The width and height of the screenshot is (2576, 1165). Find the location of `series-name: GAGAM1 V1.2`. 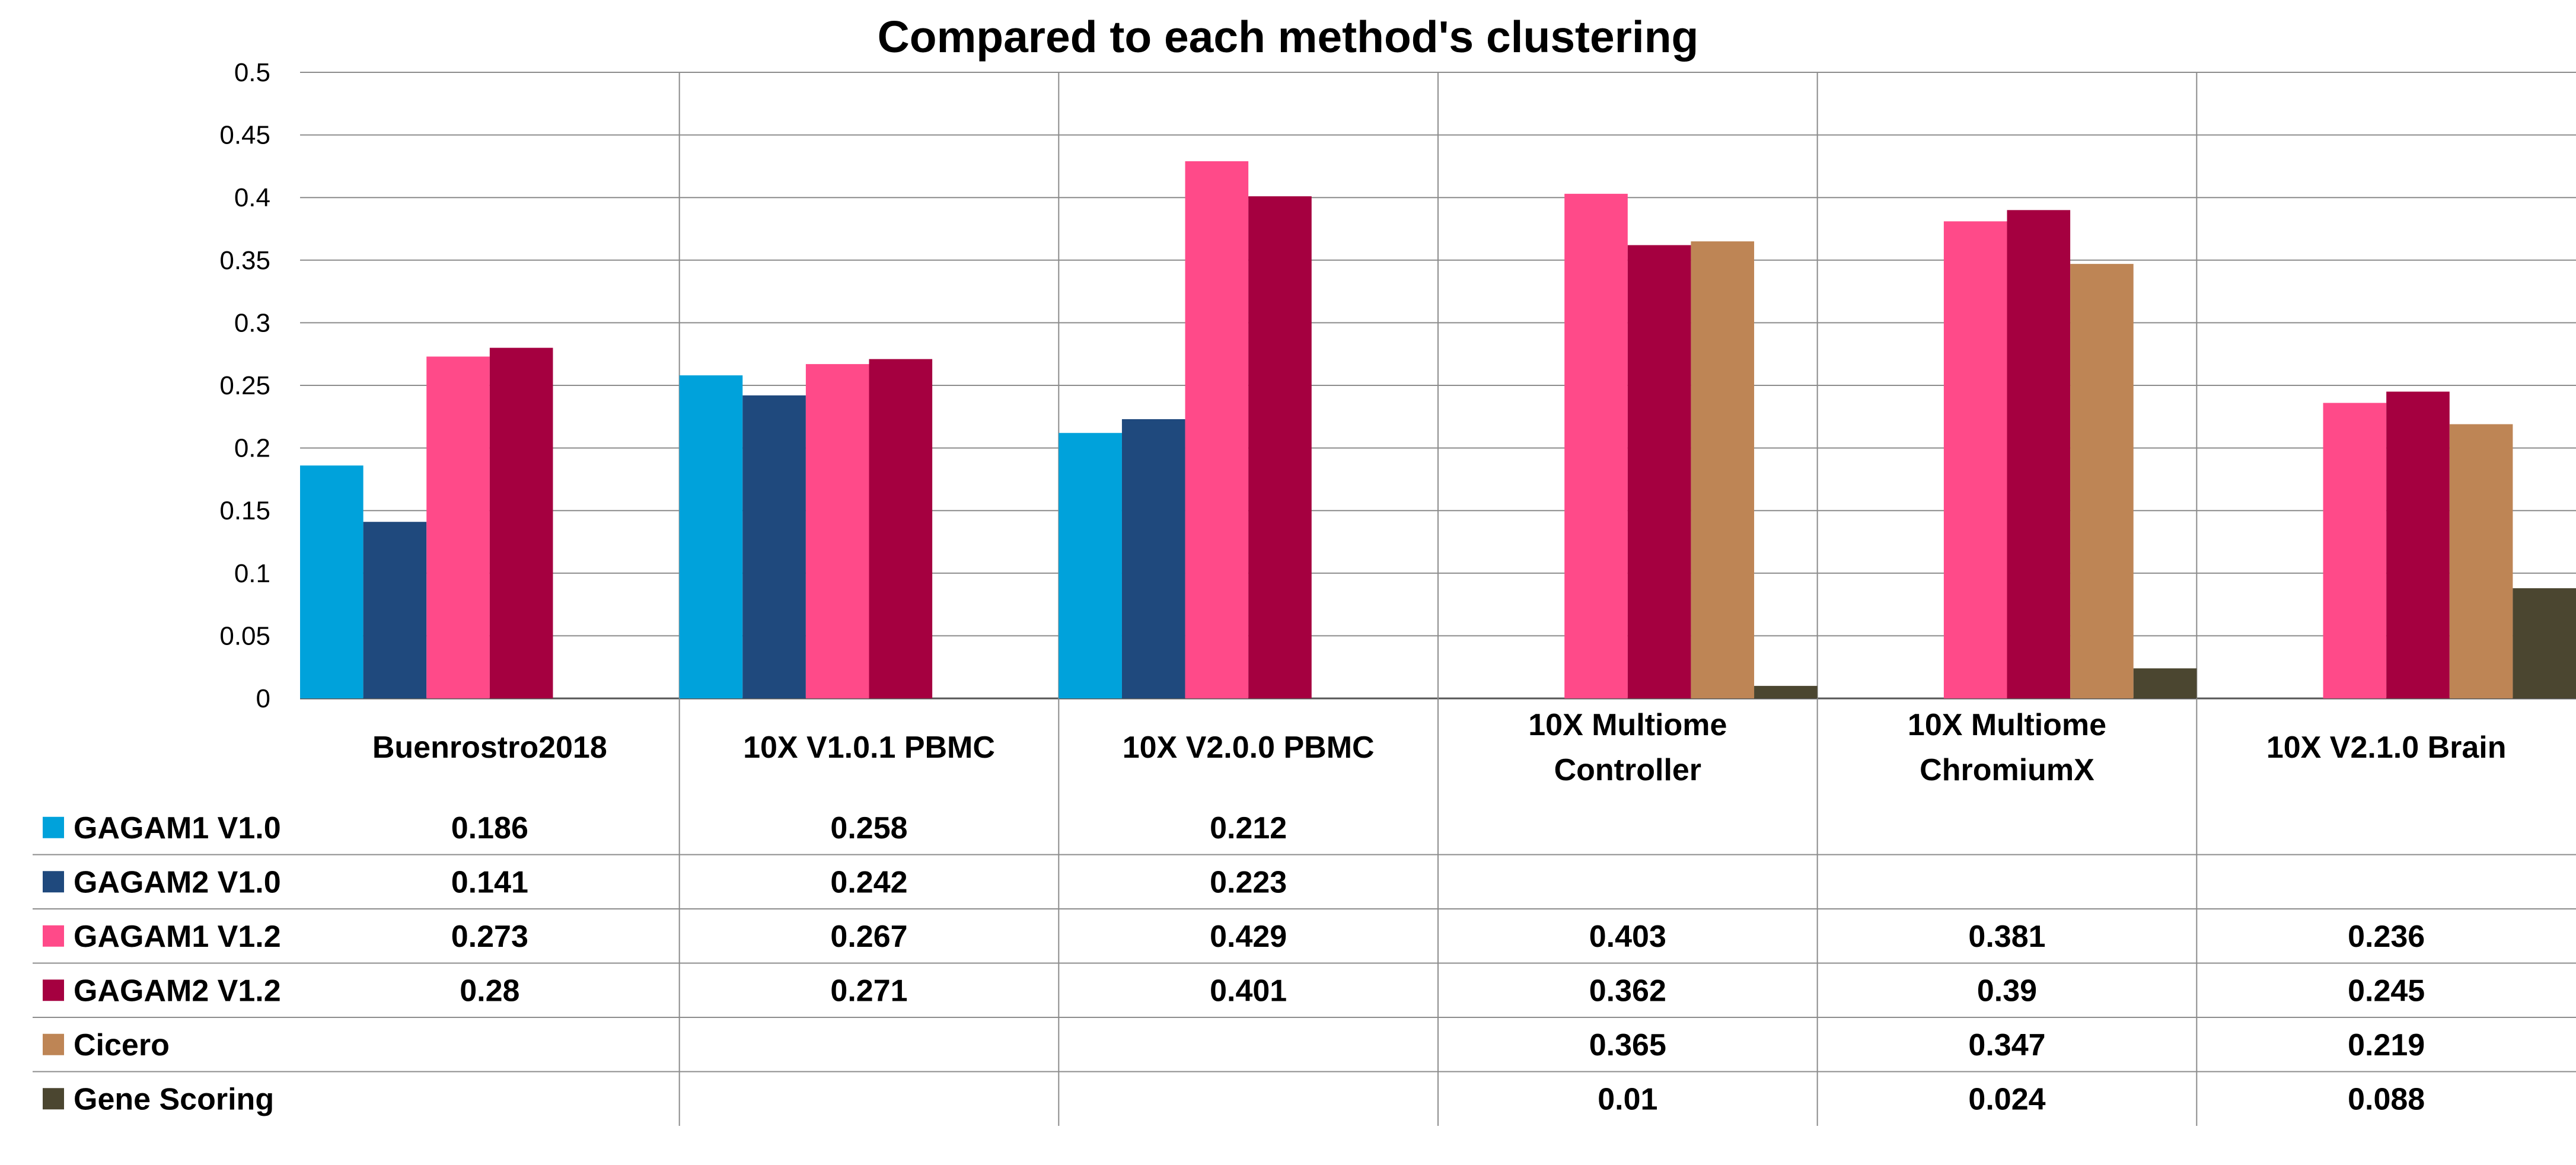

series-name: GAGAM1 V1.2 is located at coordinates (177, 937).